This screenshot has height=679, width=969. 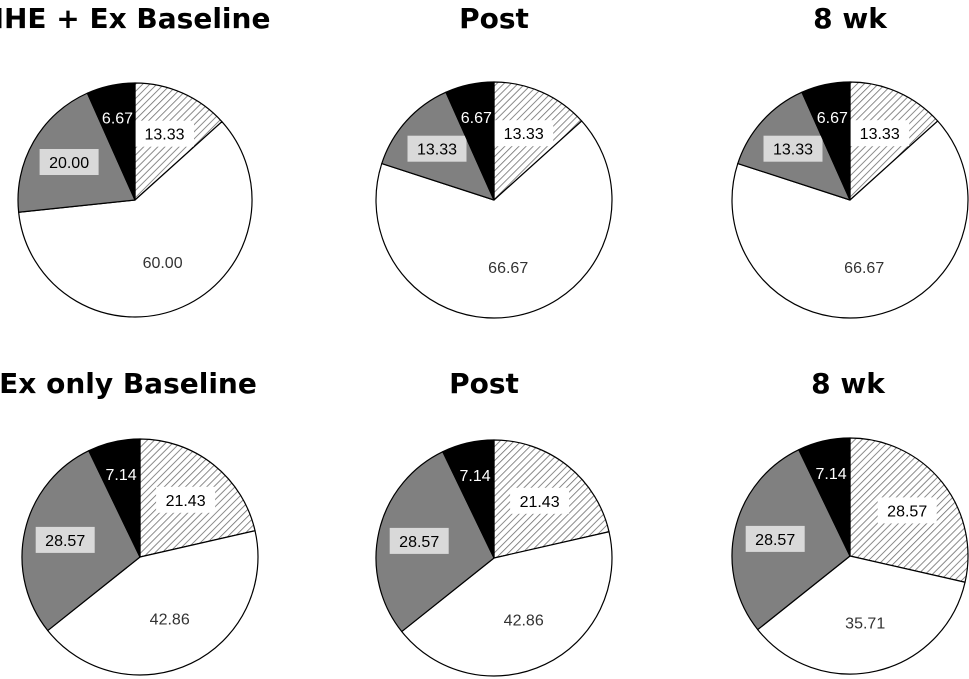 I want to click on pie-chart-ex-only-baseline: Ex only Baseline 21.43 42.86 28.57 7.14, so click(x=129, y=521).